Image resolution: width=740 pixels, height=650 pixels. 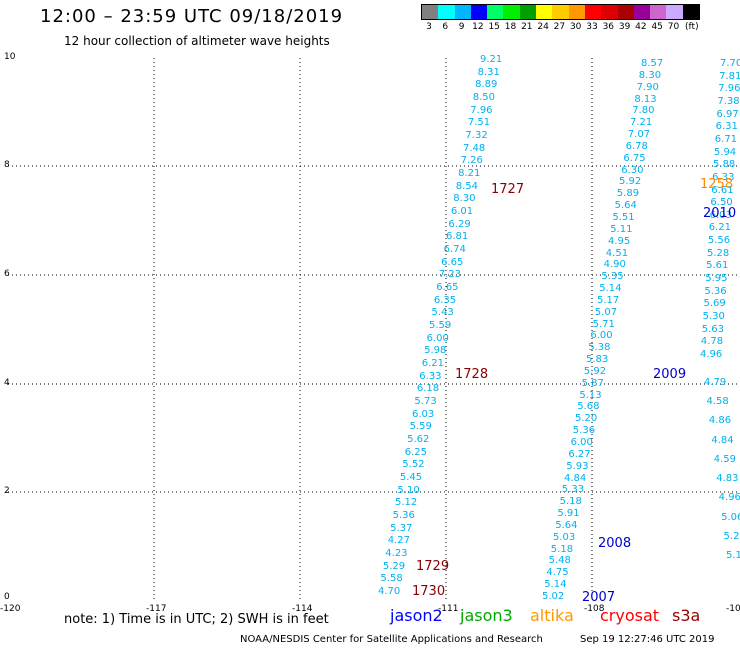 What do you see at coordinates (619, 241) in the screenshot?
I see `wave-height-value: 4.95` at bounding box center [619, 241].